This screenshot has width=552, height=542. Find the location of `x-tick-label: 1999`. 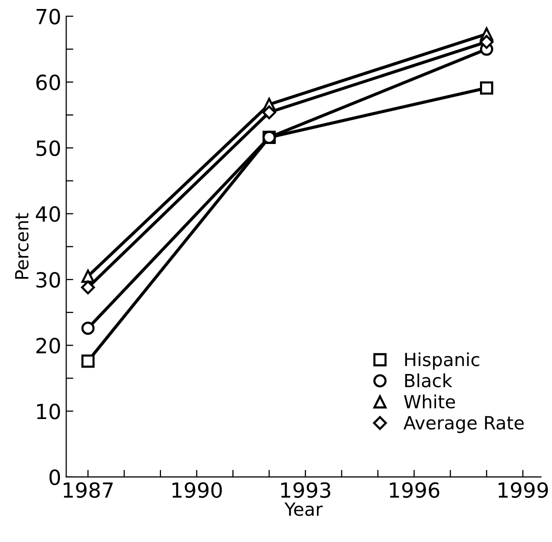

x-tick-label: 1999 is located at coordinates (523, 490).